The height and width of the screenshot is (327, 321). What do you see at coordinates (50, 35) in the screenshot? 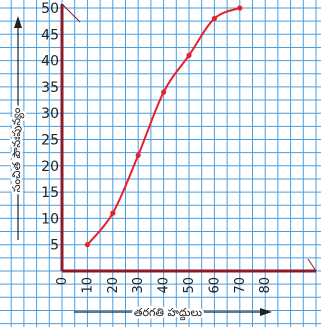
I see `y-tick-label: 45` at bounding box center [50, 35].